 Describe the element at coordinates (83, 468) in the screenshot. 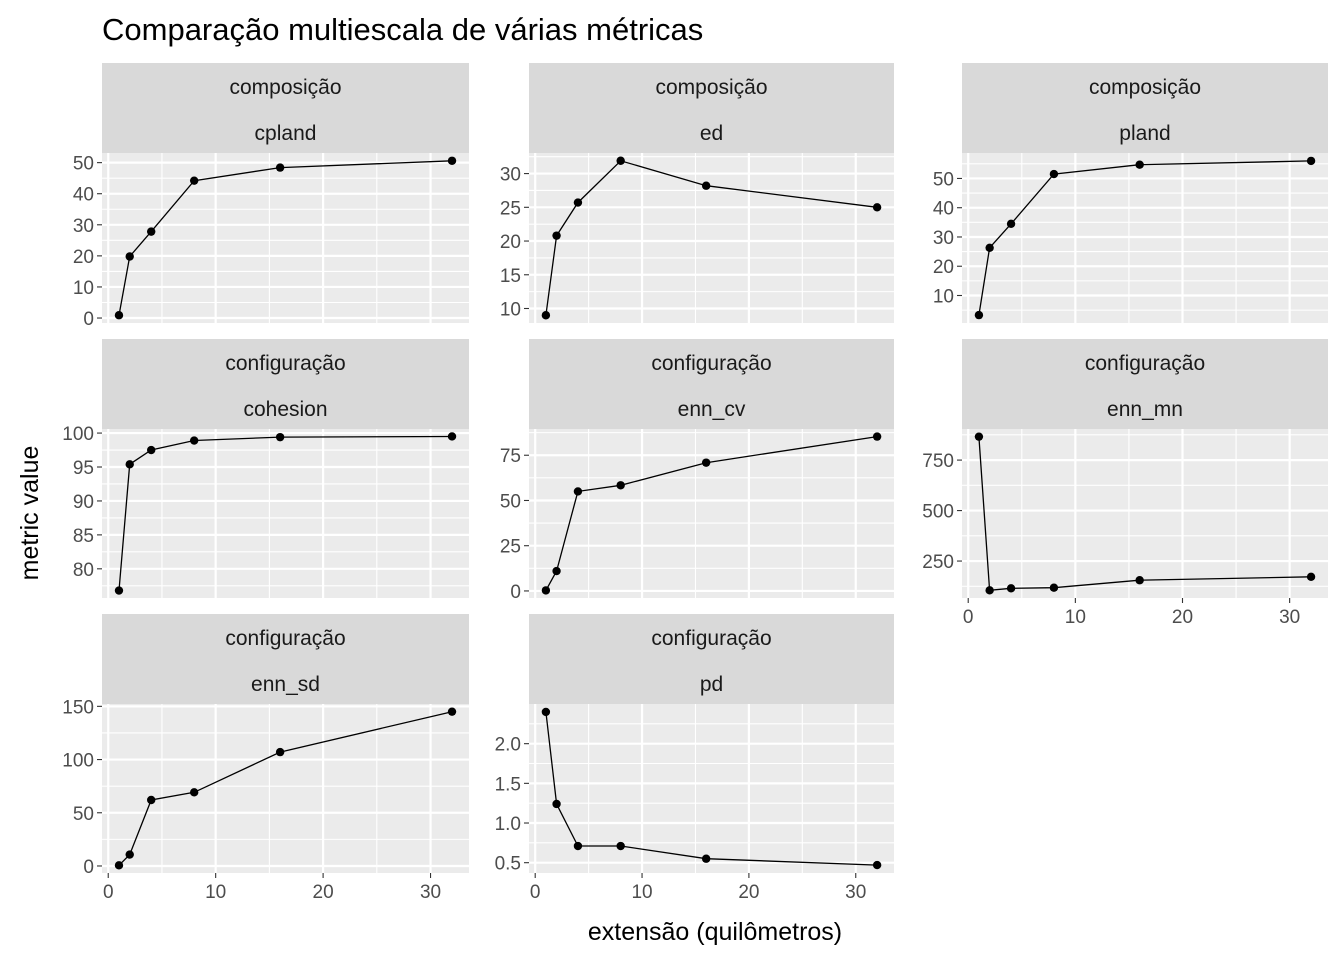

I see `y-tick-label: 95` at that location.